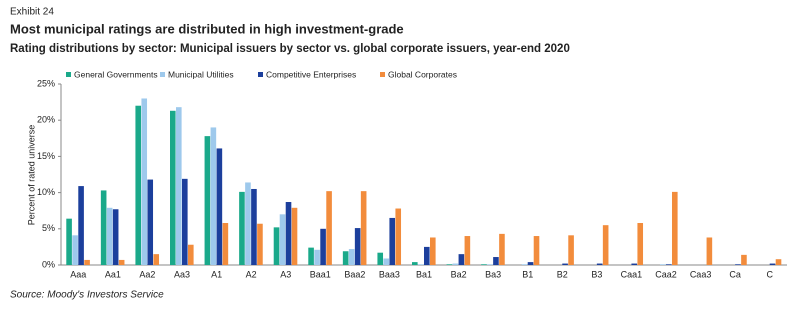  I want to click on legend-label: General Governments, so click(116, 74).